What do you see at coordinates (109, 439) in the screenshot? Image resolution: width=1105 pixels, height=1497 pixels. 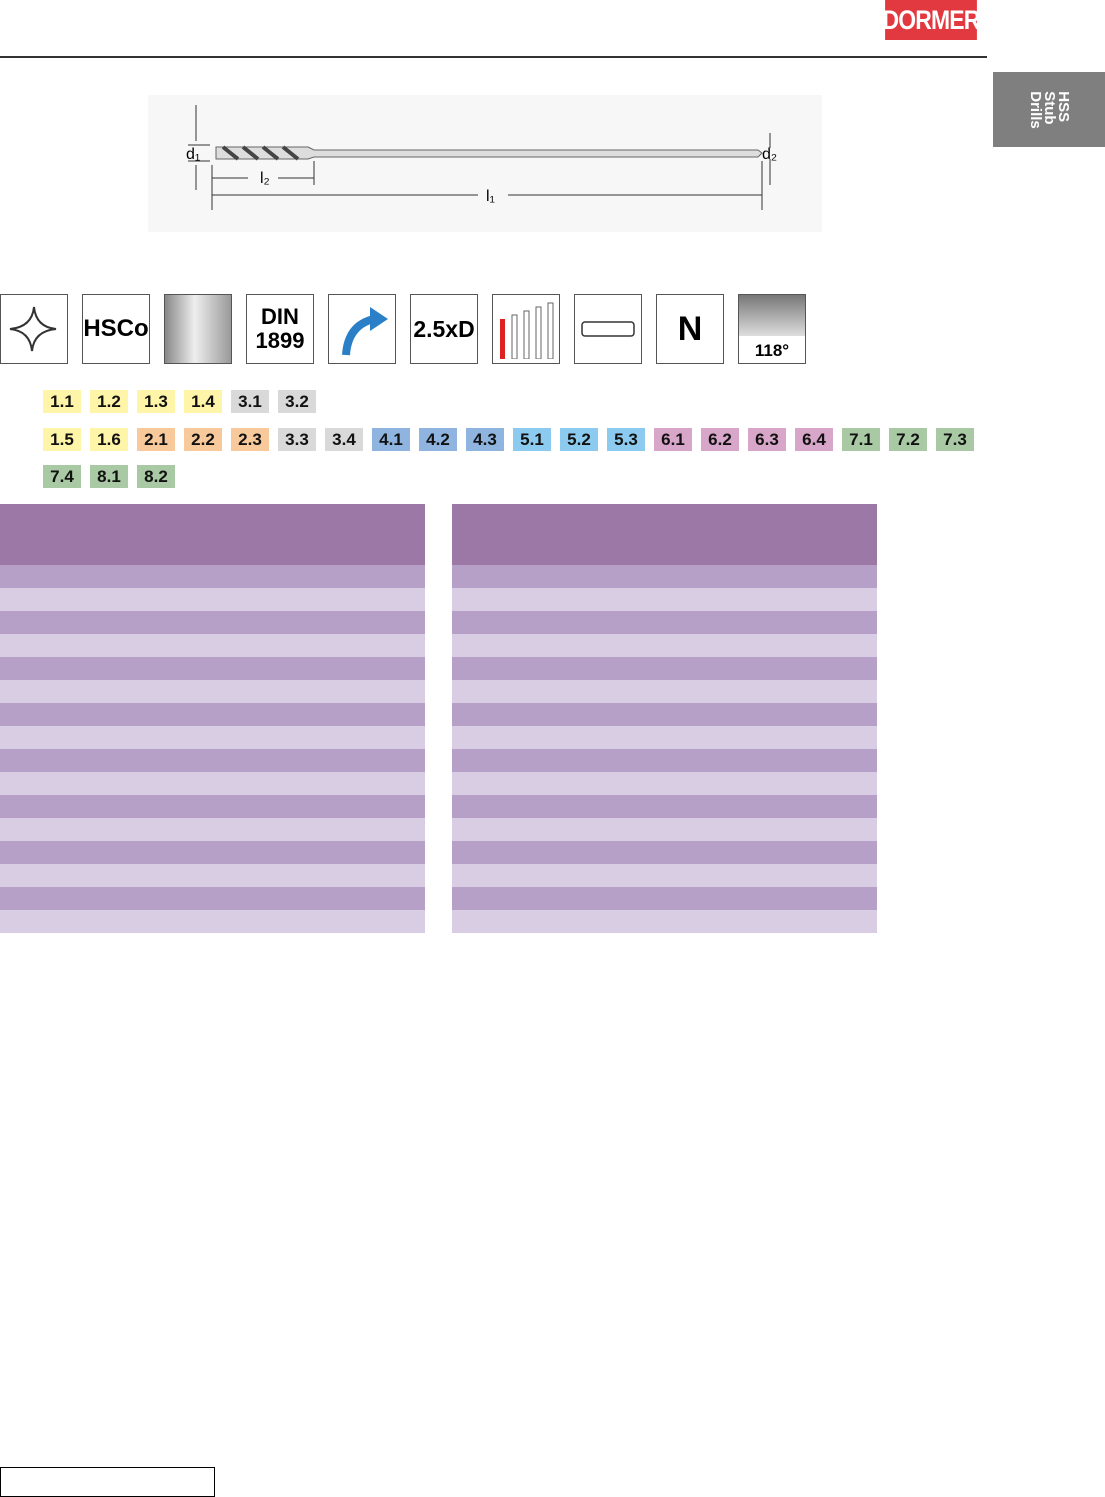 I see `material-chip: 1.6` at bounding box center [109, 439].